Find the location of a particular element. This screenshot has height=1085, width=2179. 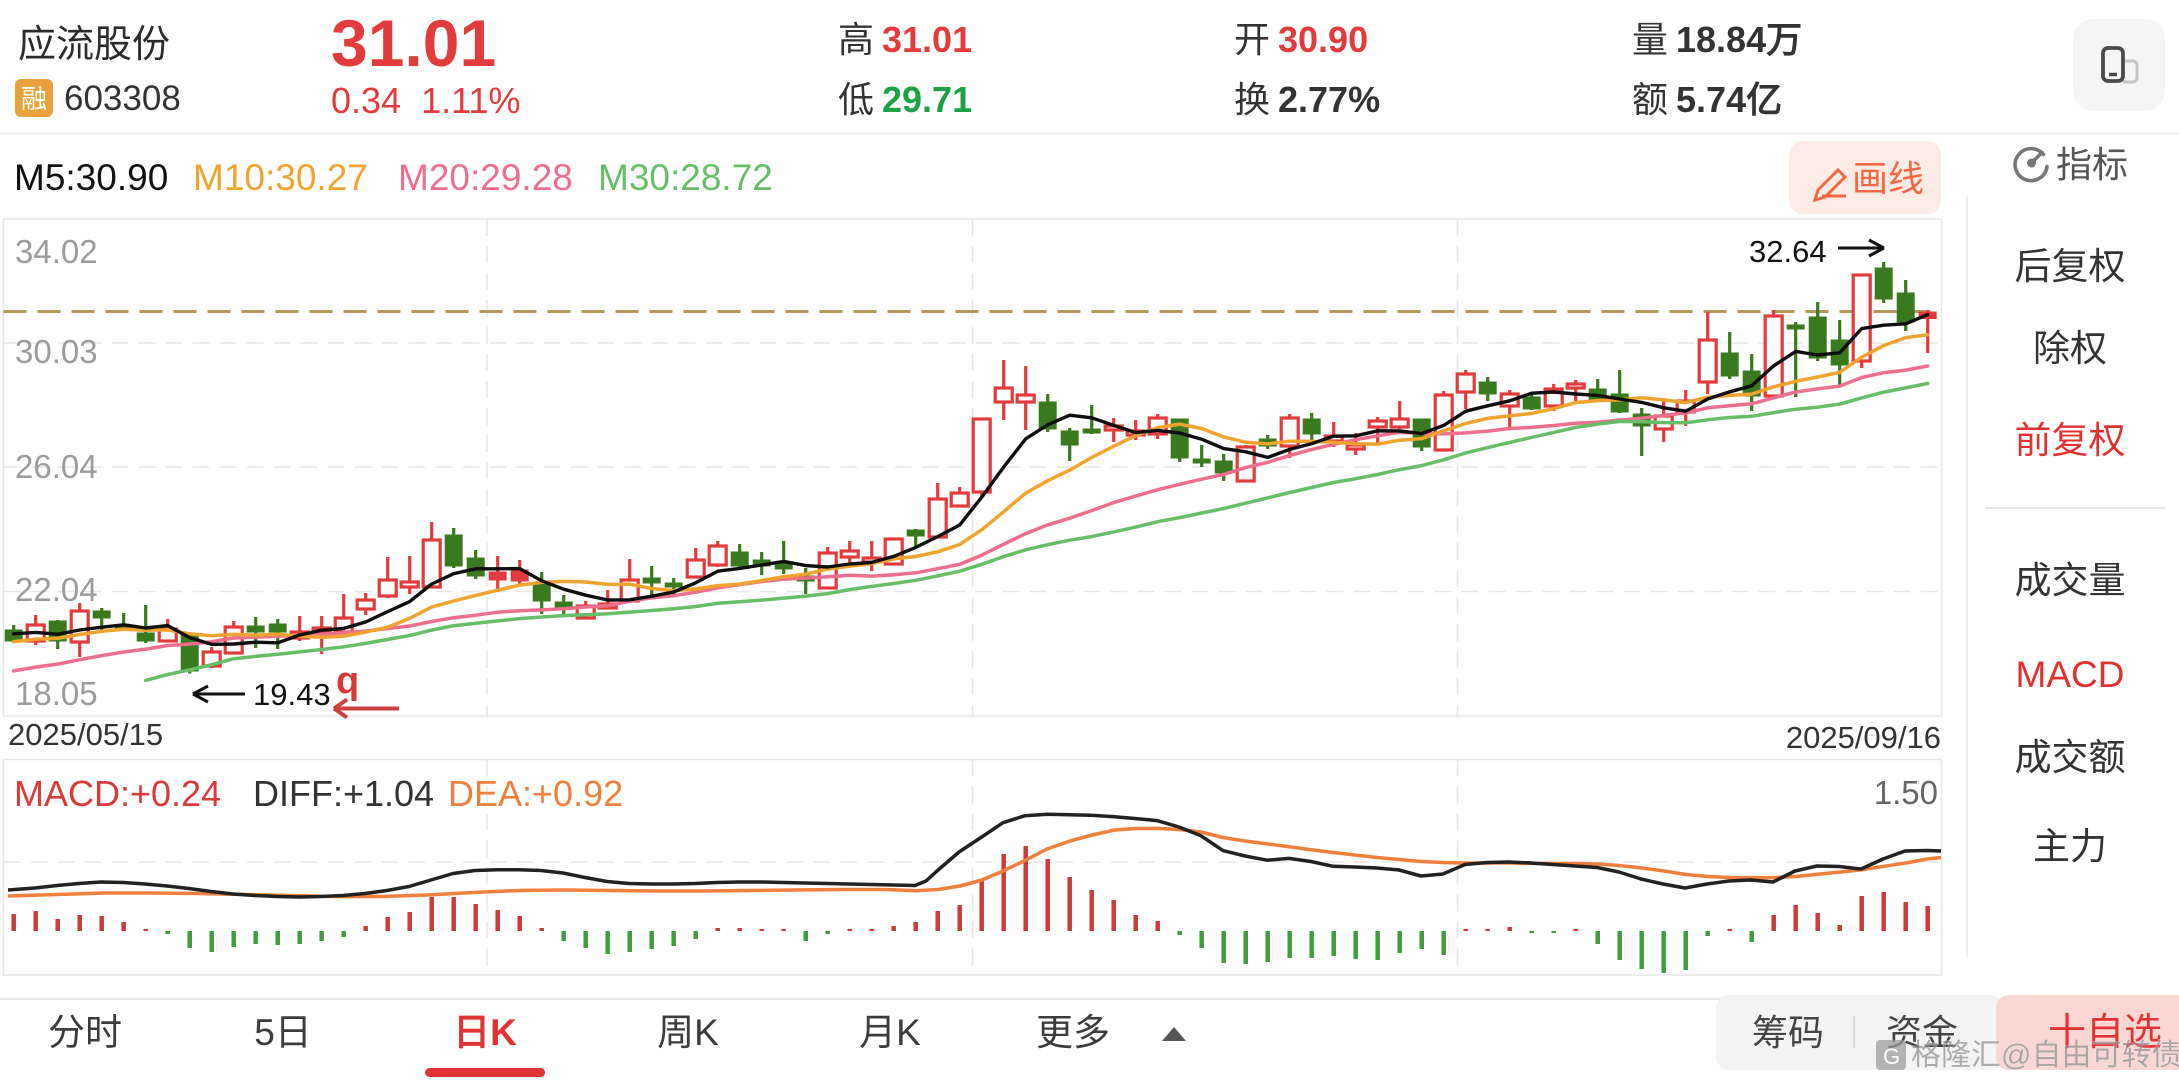

svg-text: 量 is located at coordinates (1650, 39).